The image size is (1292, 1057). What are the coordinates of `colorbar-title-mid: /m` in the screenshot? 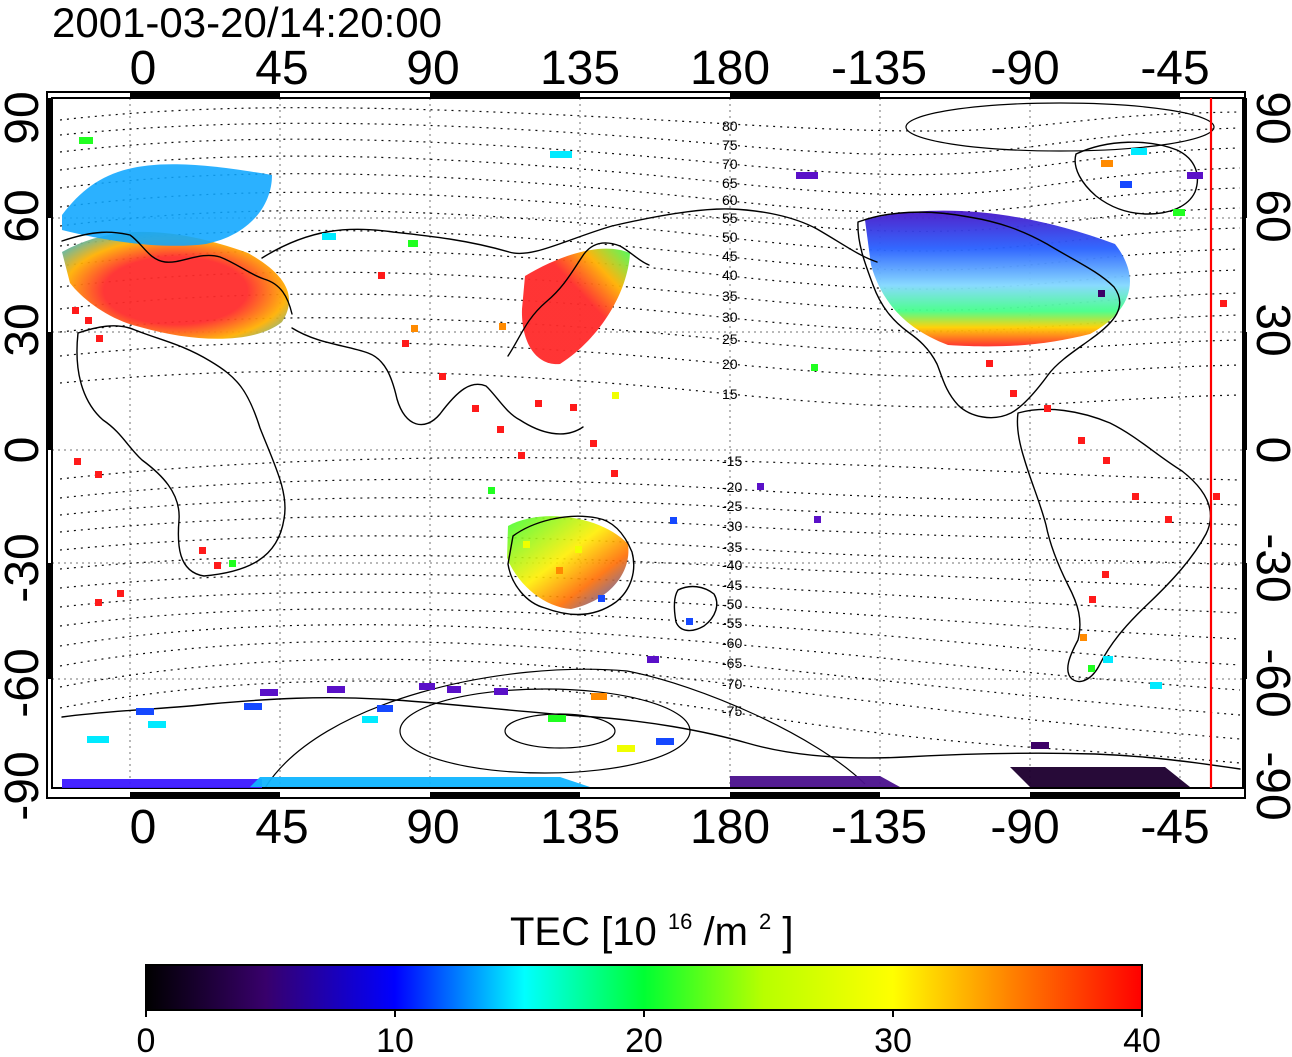 It's located at (725, 932).